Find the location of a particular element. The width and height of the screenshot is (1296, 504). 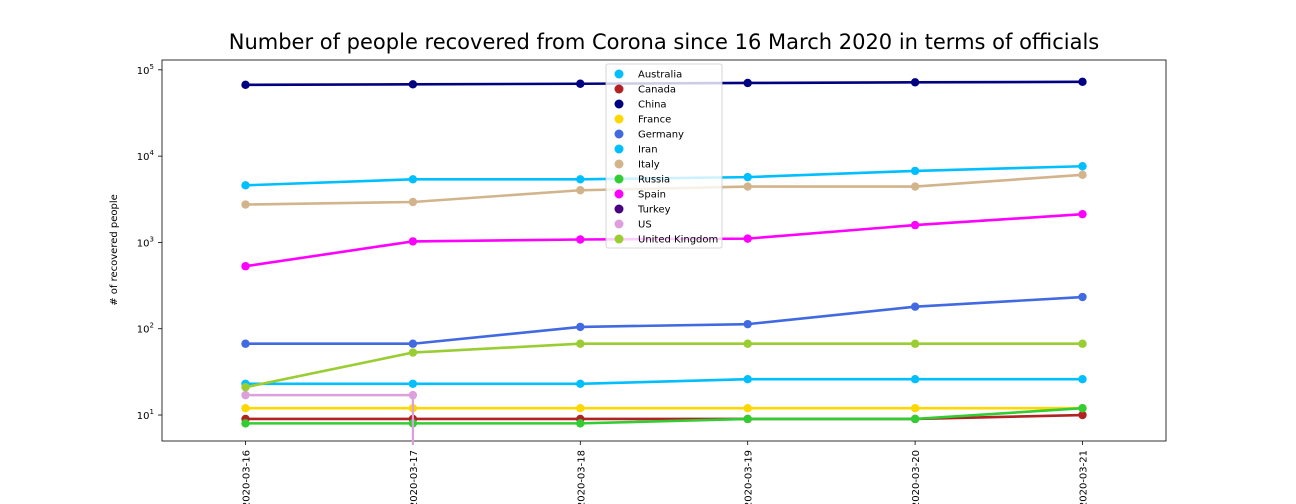

legend-label: France is located at coordinates (654, 120).